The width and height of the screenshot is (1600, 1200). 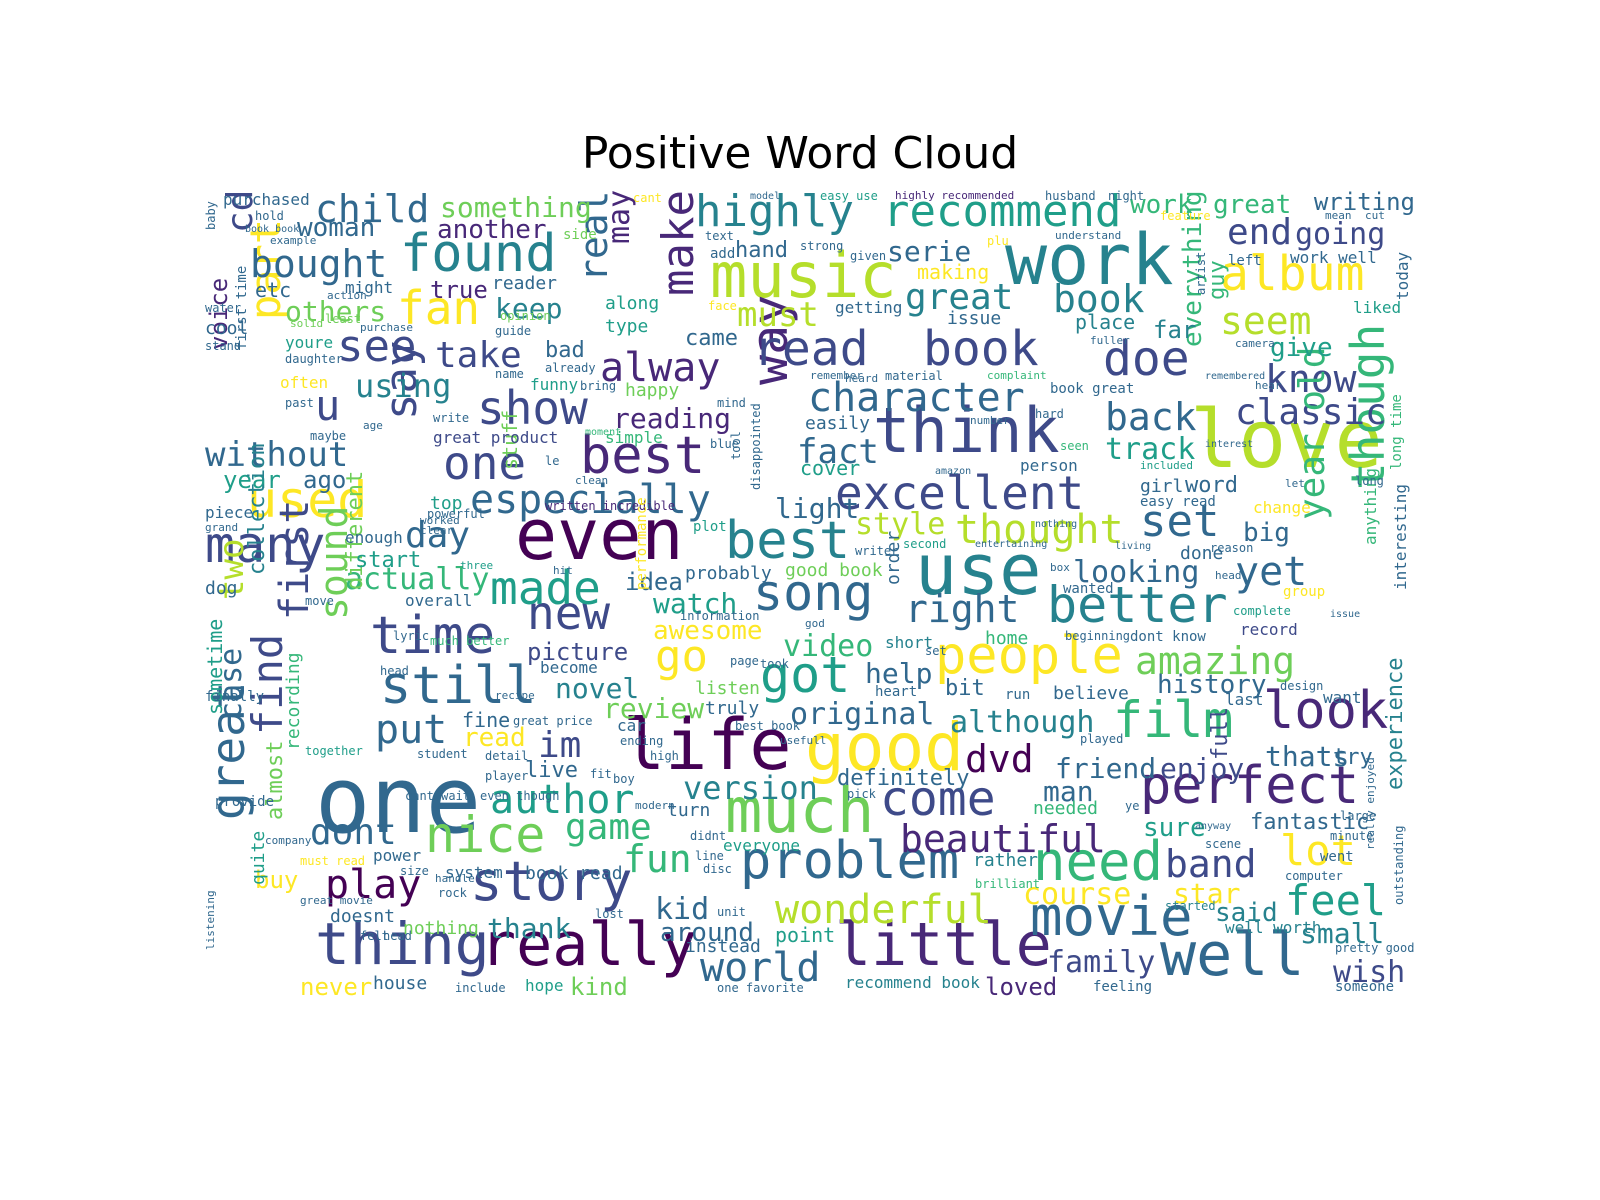 I want to click on cloud-word: book, so click(x=1099, y=299).